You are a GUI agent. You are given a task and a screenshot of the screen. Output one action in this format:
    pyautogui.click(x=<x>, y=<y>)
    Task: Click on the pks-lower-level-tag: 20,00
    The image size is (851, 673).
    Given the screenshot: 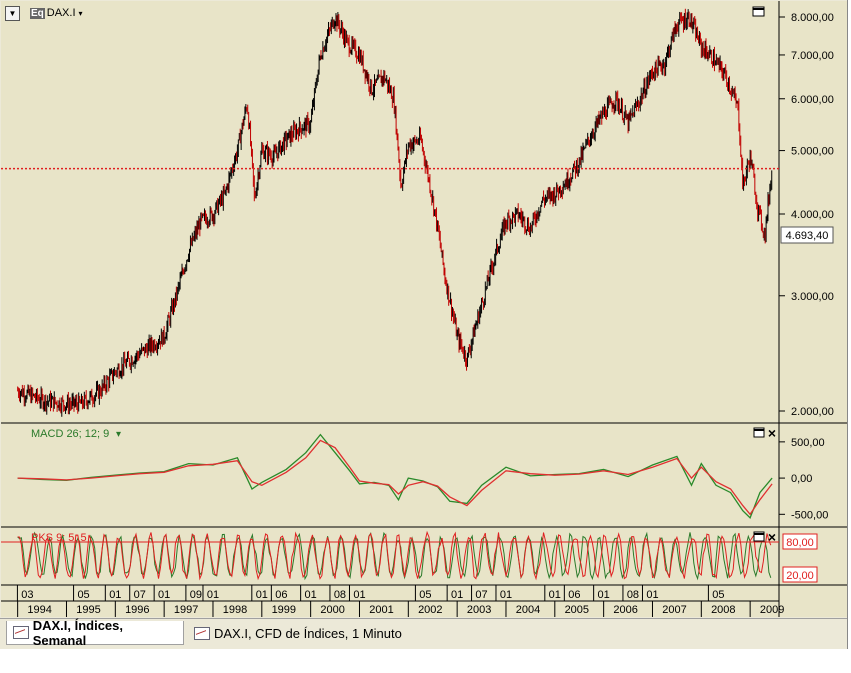 What is the action you would take?
    pyautogui.click(x=800, y=574)
    